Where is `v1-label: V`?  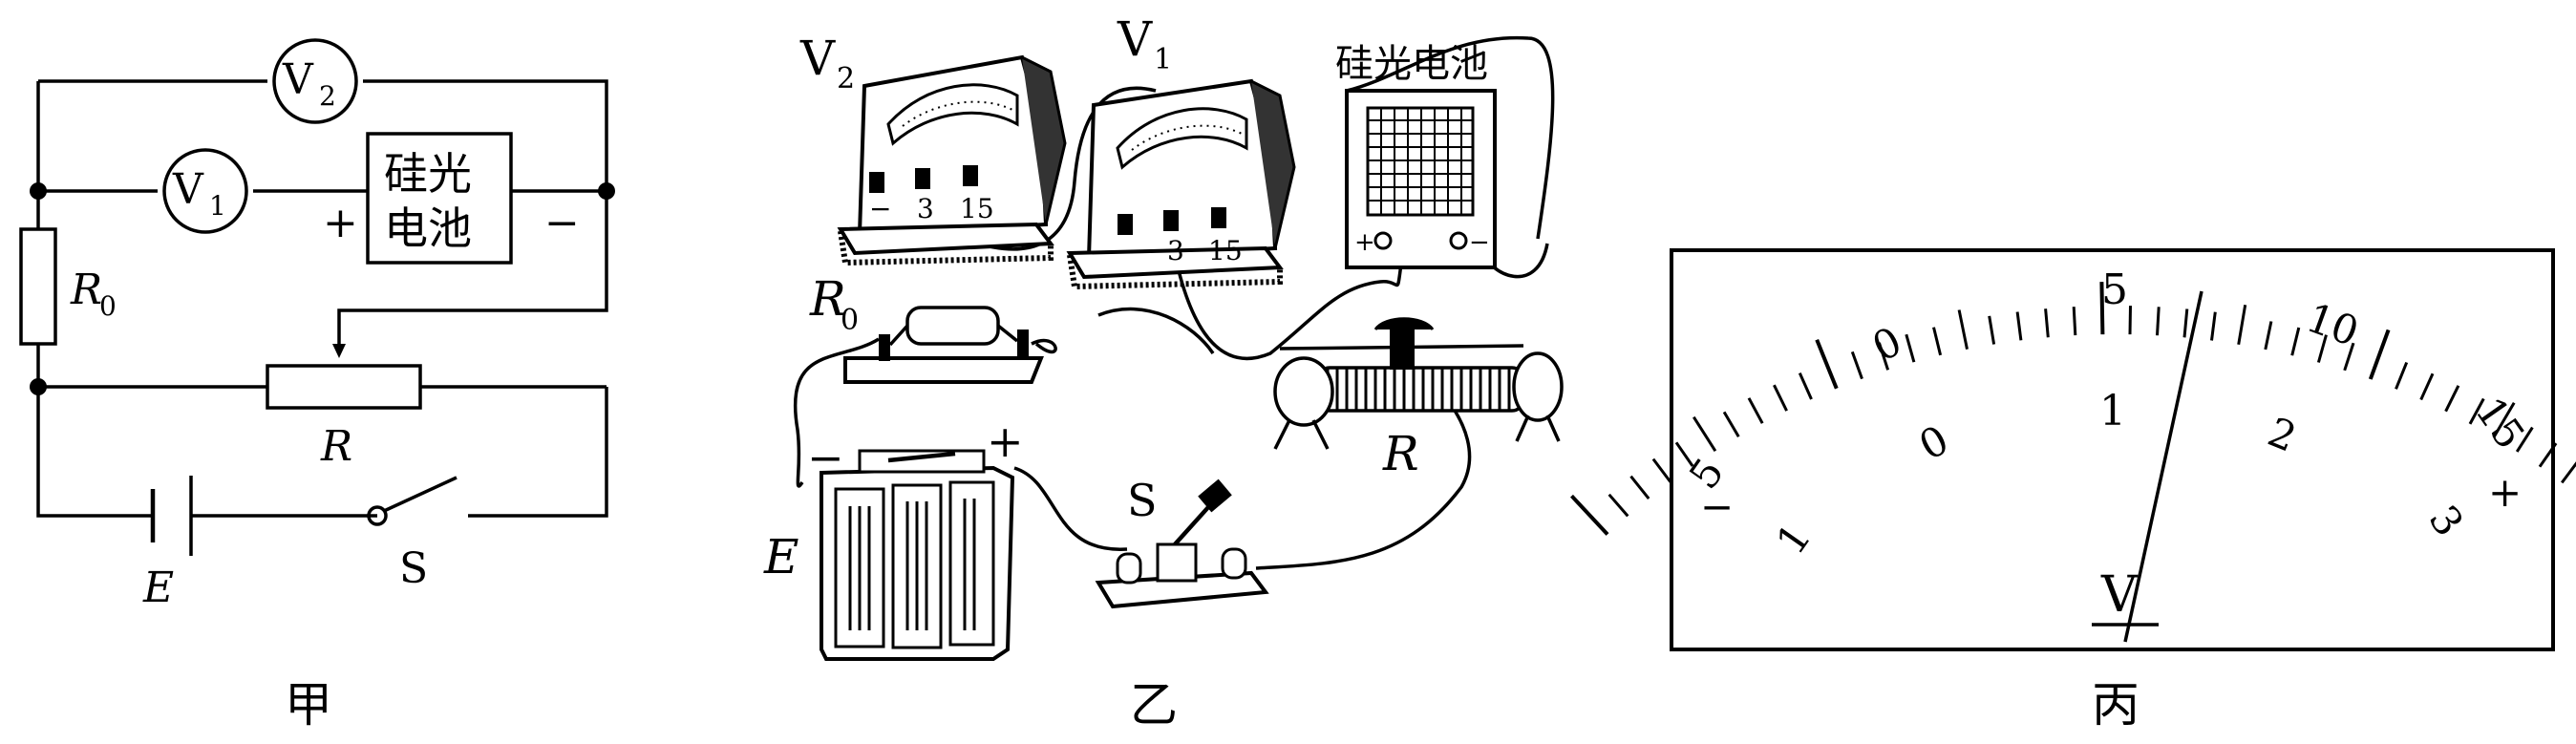 v1-label: V is located at coordinates (188, 189).